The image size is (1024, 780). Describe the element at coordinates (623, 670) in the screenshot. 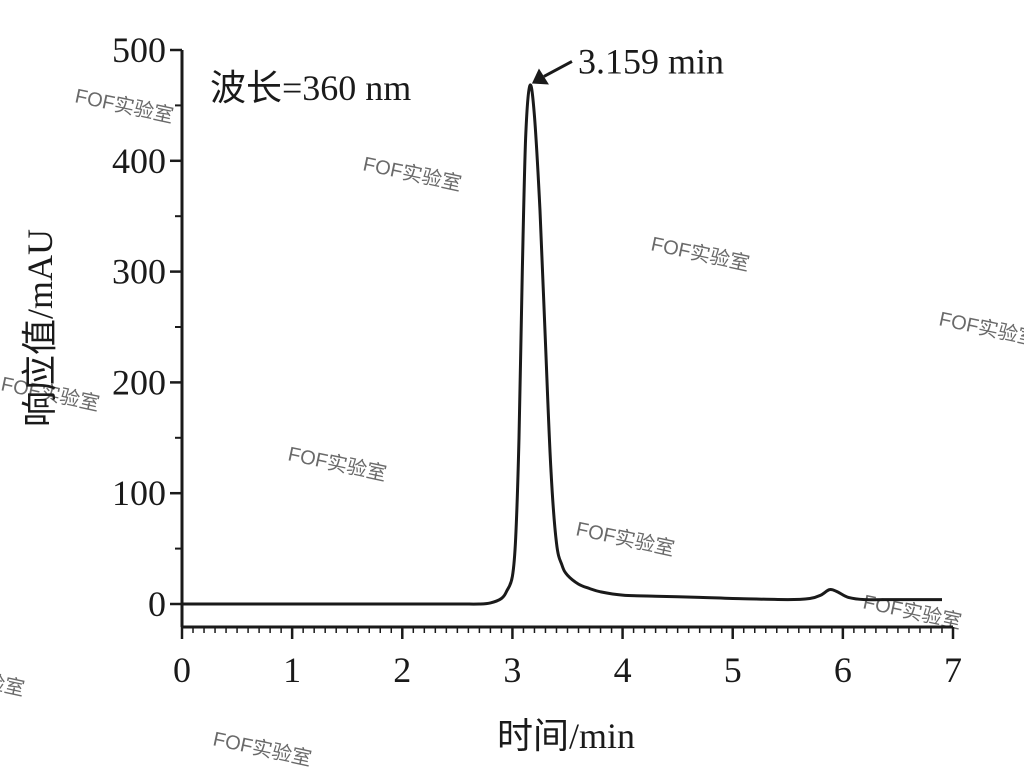

I see `x-tick-label: 4` at that location.